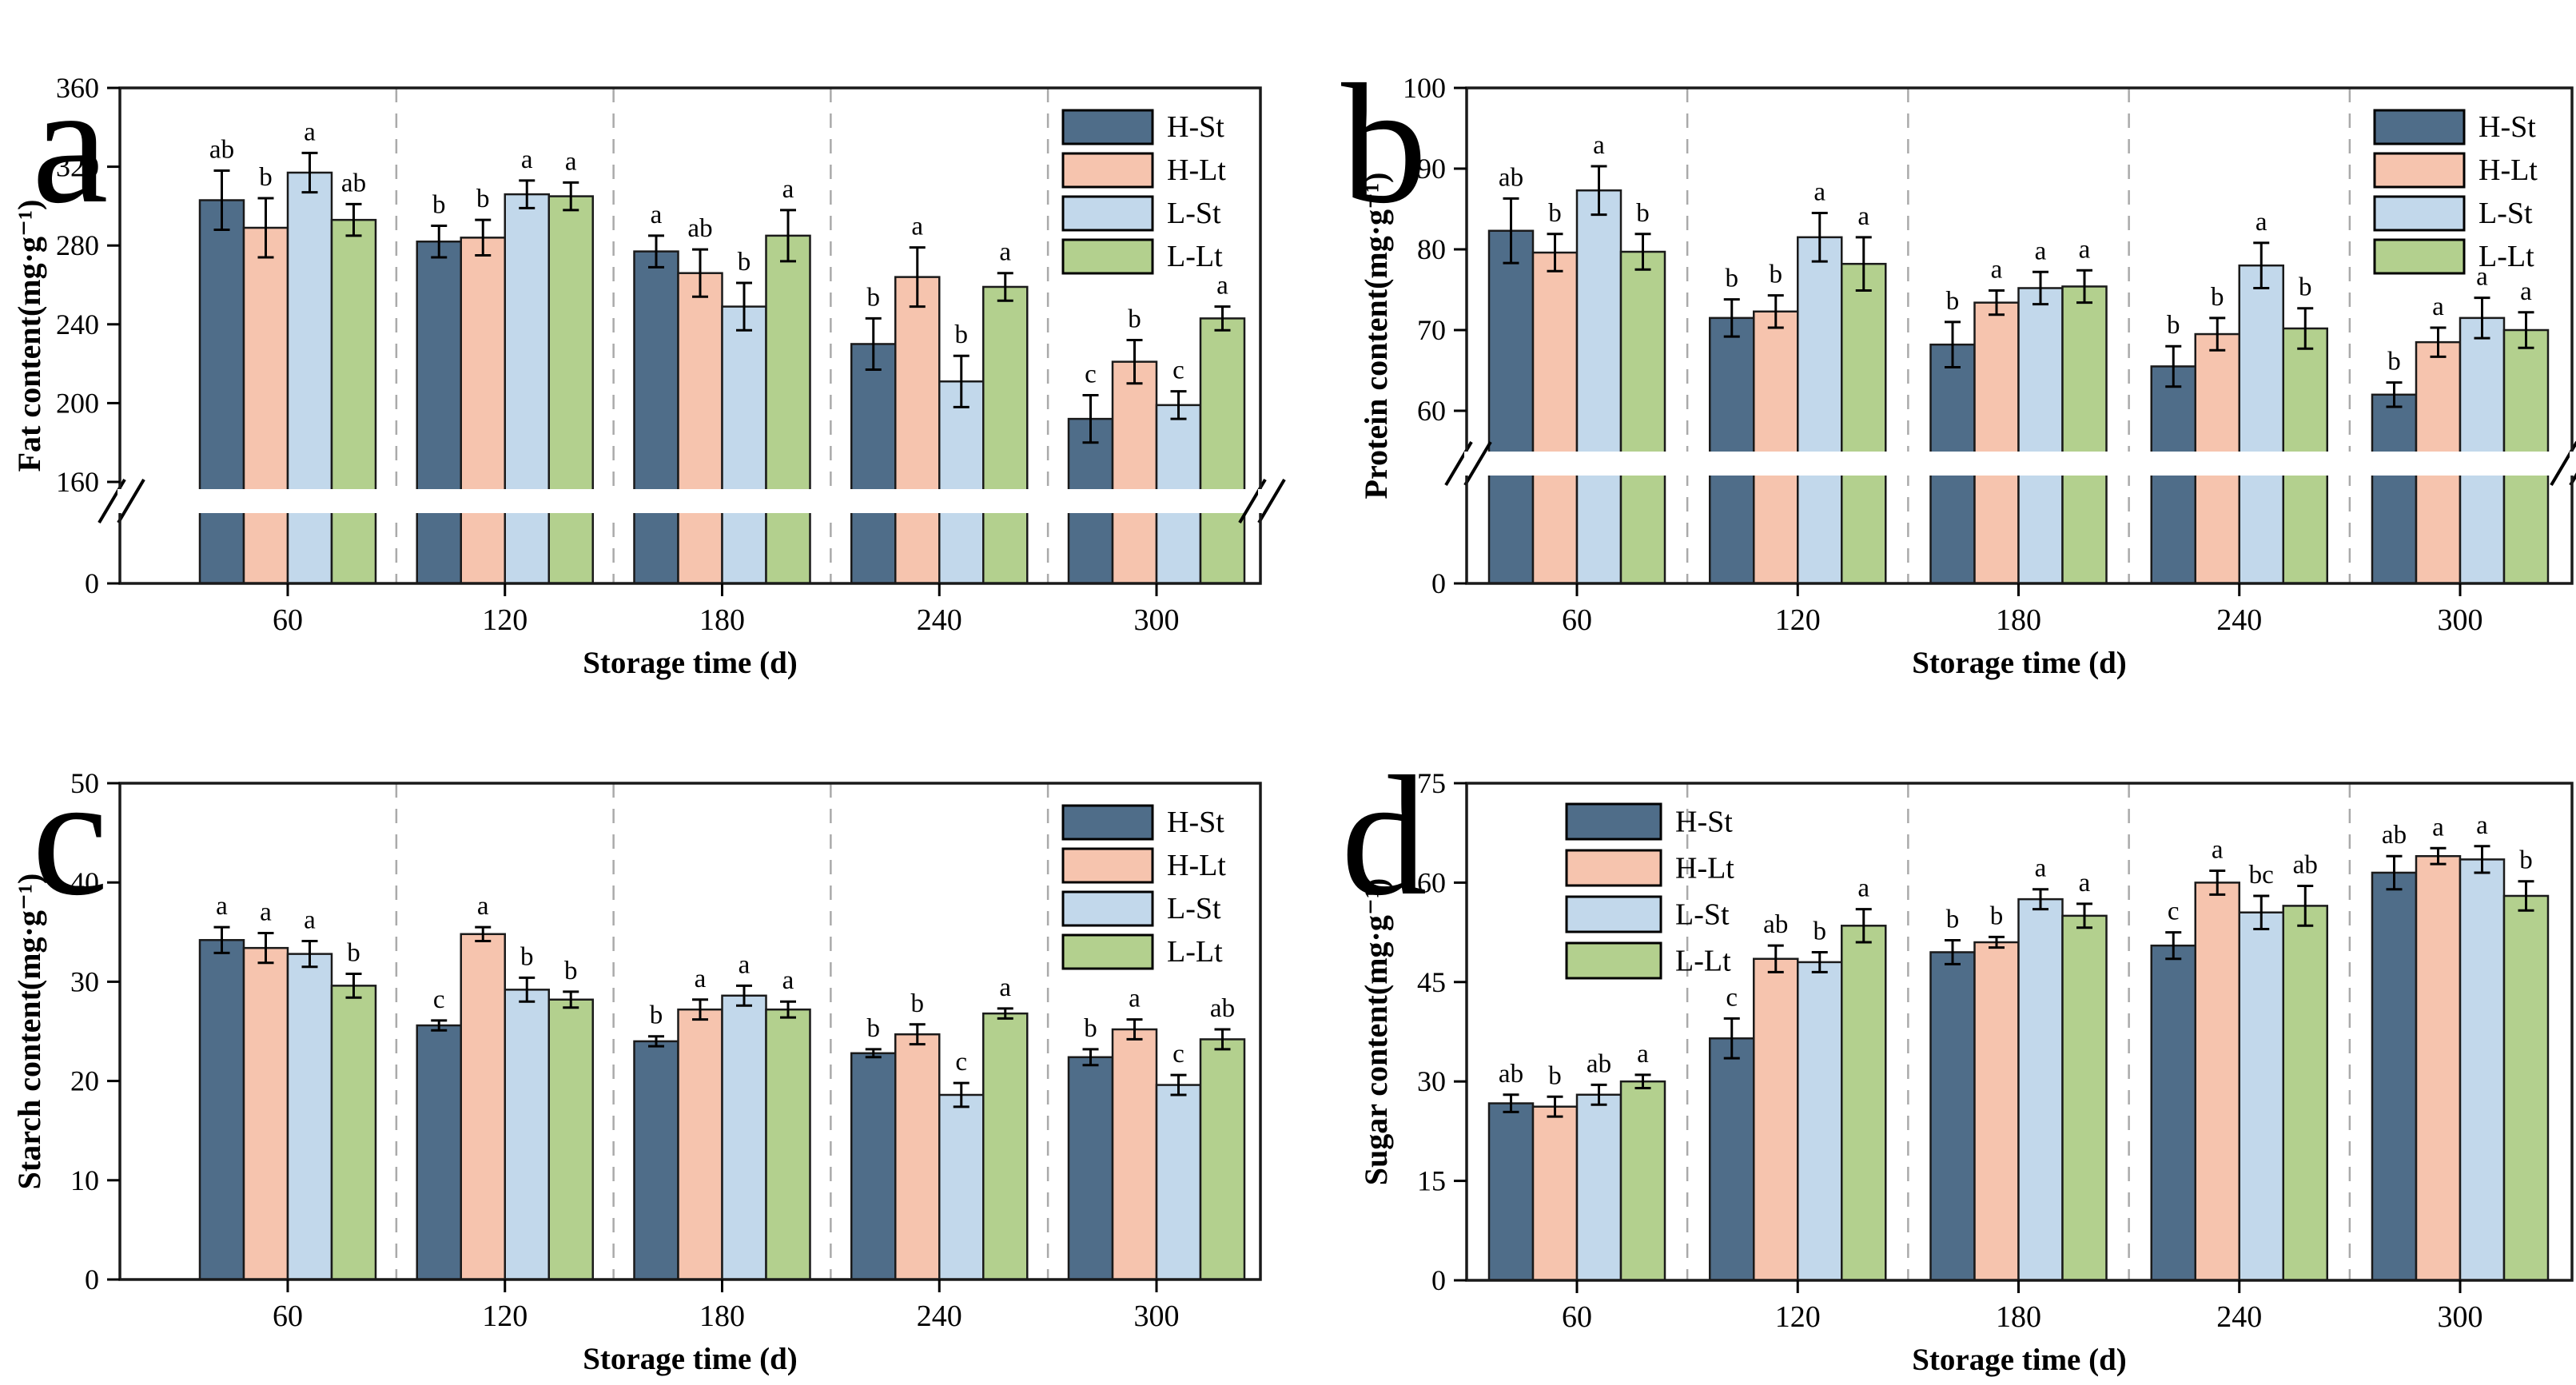  I want to click on y-axis-title: Sugar content(mg·g⁻¹), so click(1376, 1032).